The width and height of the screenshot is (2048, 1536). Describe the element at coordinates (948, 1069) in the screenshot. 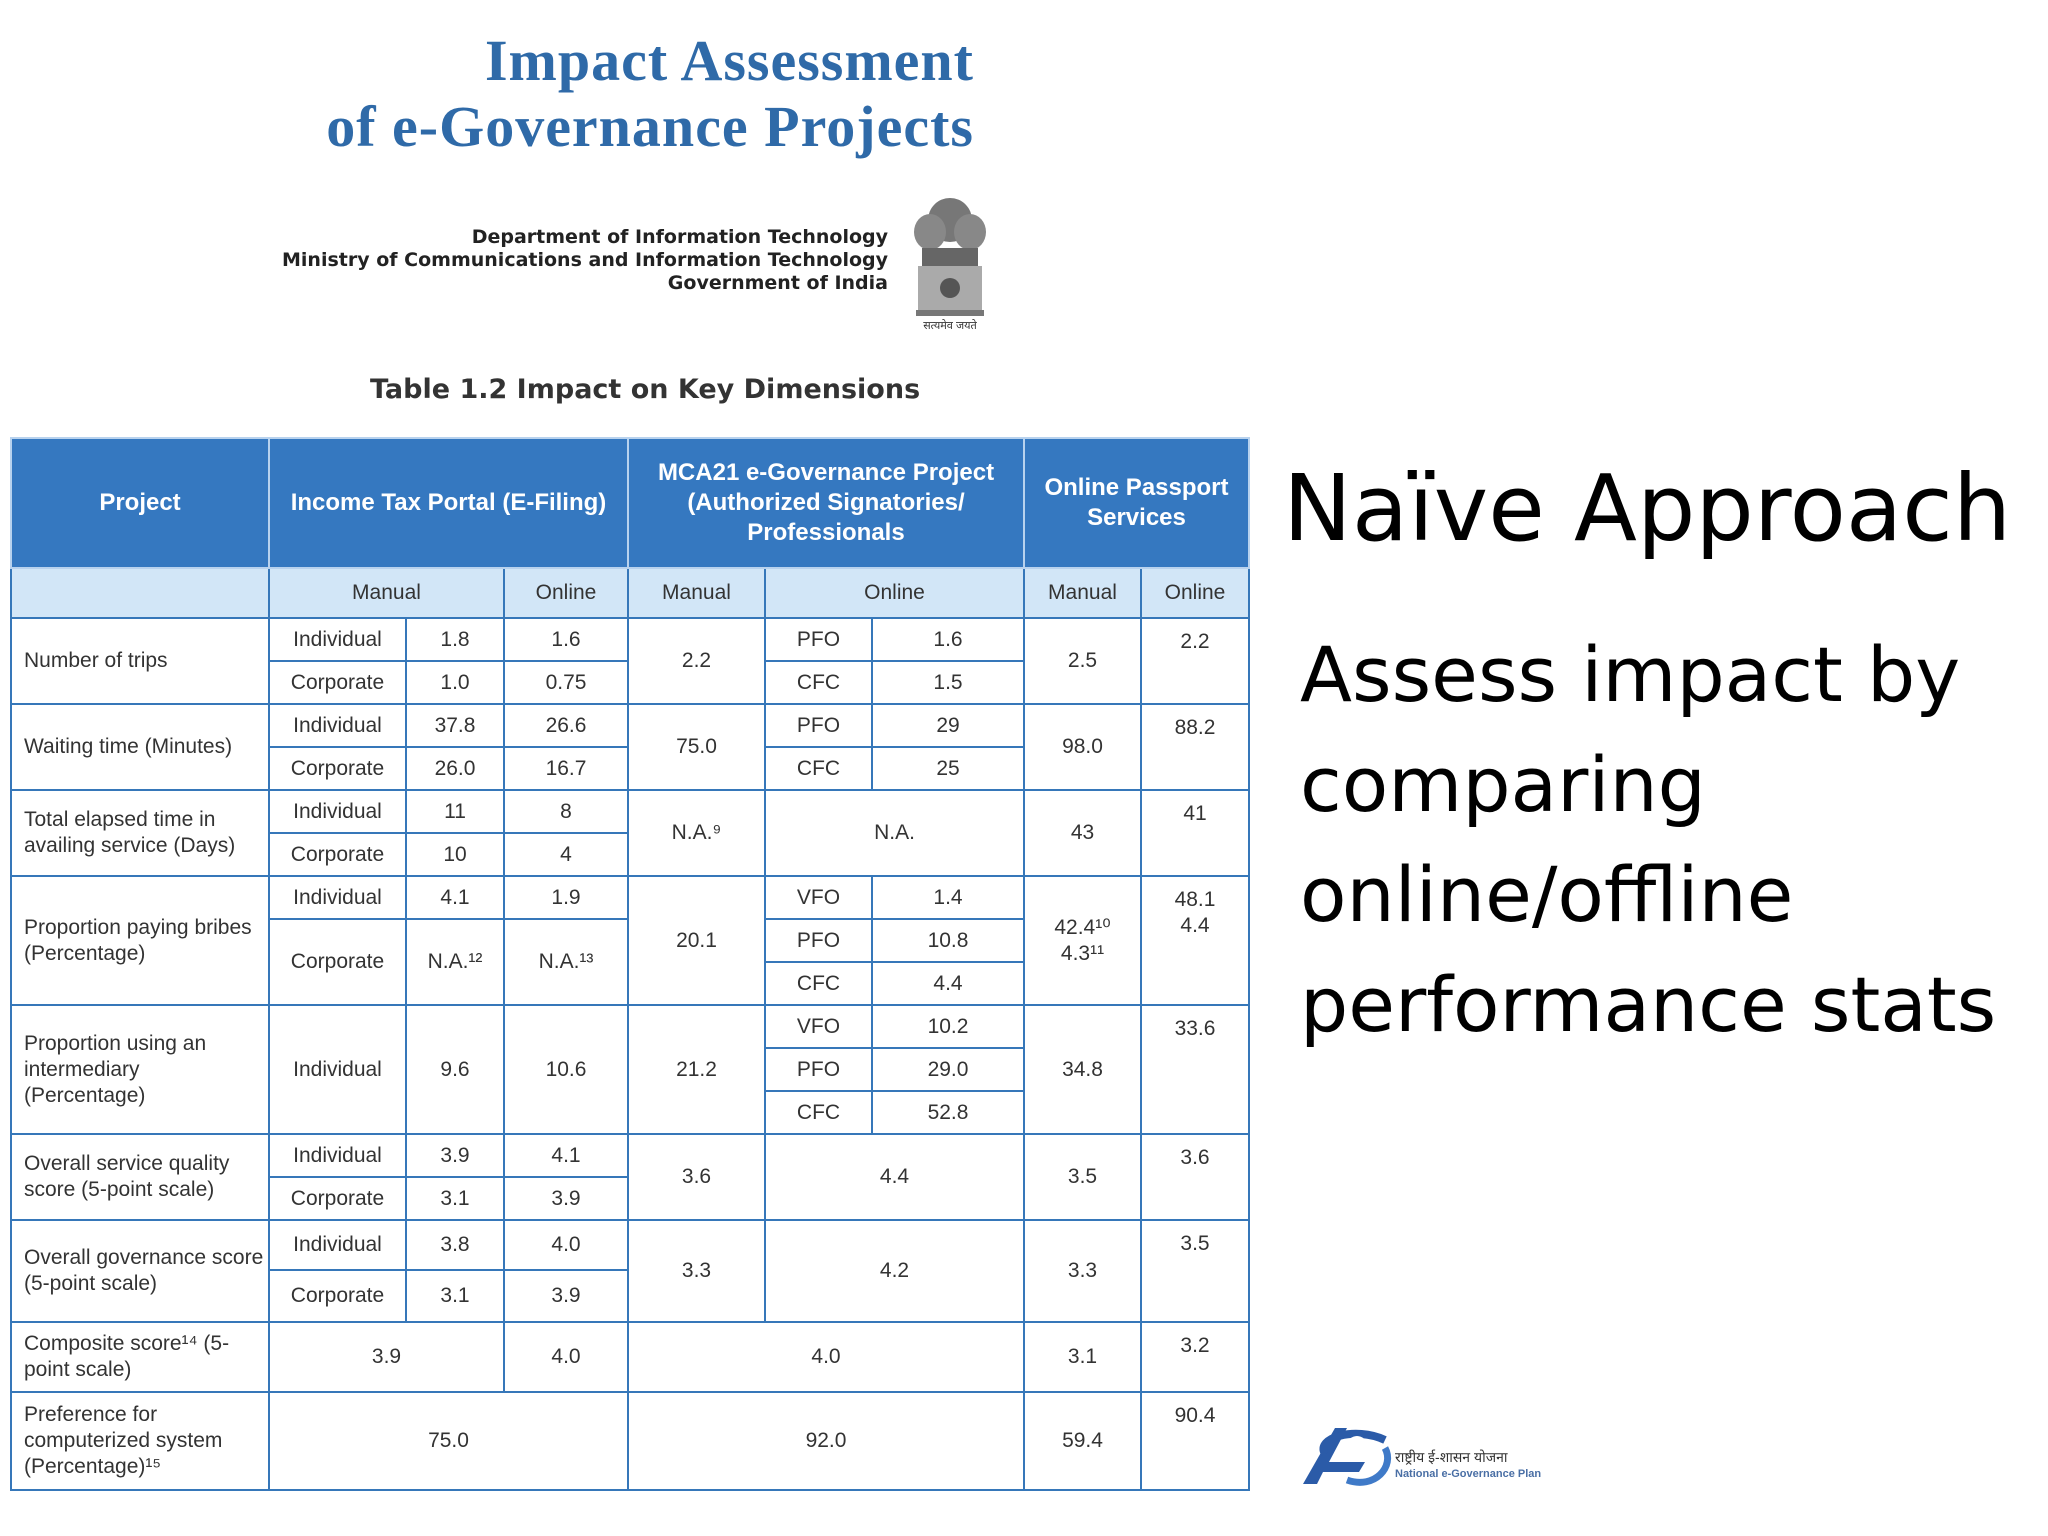

I see `cell: 29.0` at that location.